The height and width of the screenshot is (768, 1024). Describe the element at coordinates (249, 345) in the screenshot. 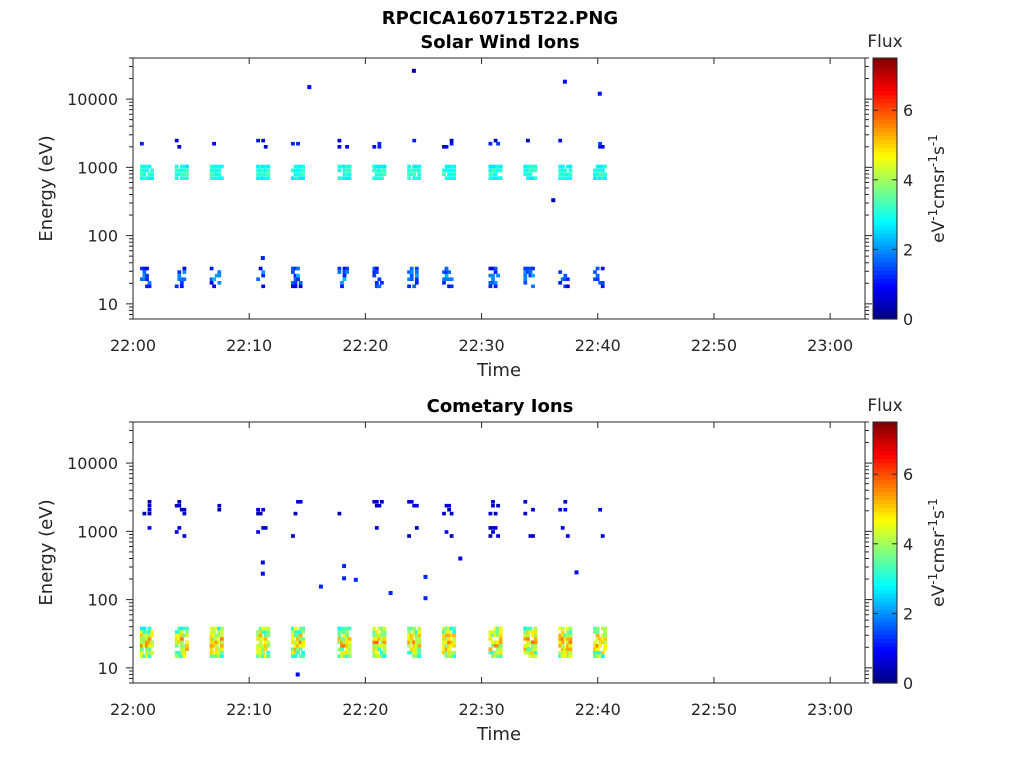

I see `x-tick-label: 22:10` at that location.